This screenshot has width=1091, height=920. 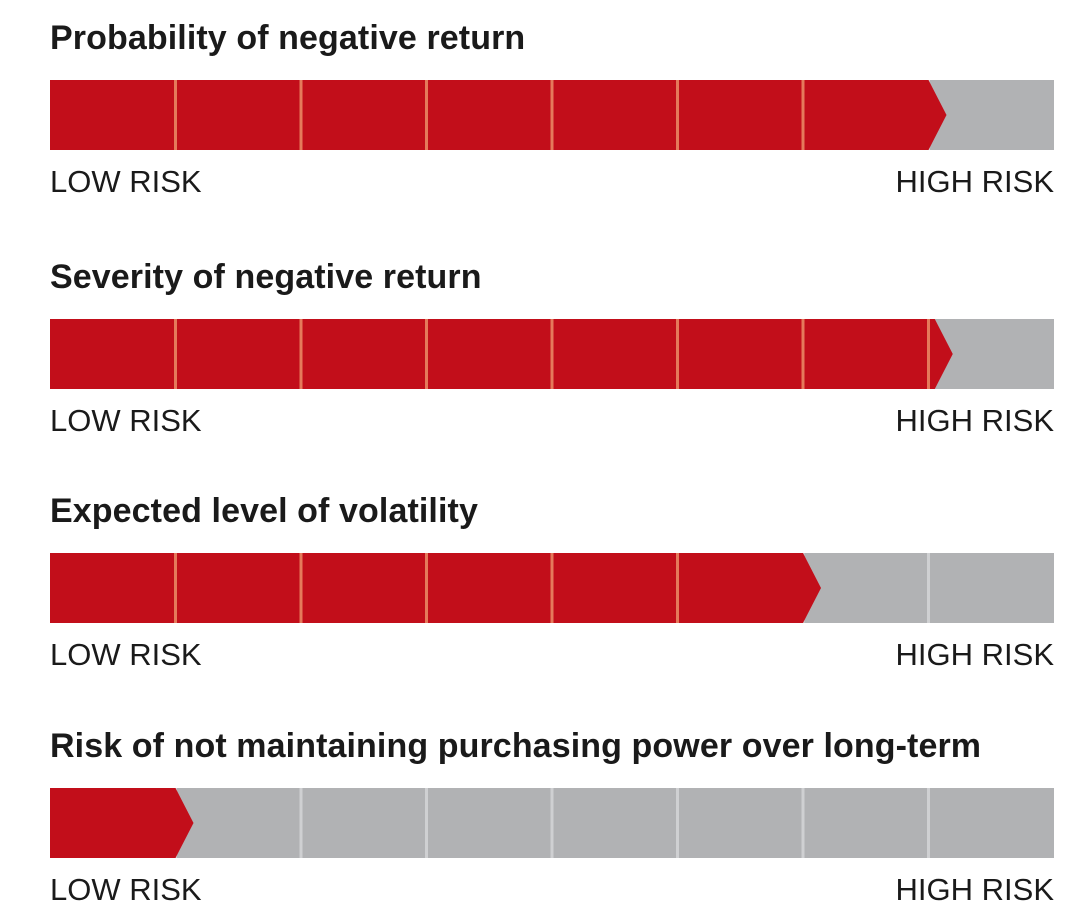 I want to click on gauge-title: Expected level of volatility, so click(x=264, y=511).